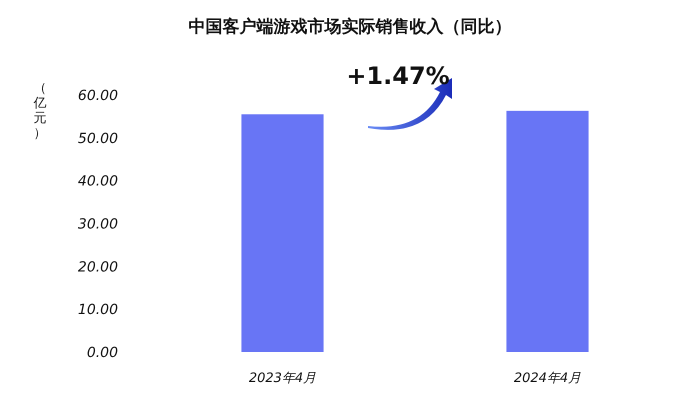  Describe the element at coordinates (98, 224) in the screenshot. I see `y-tick-label: 30.00` at that location.